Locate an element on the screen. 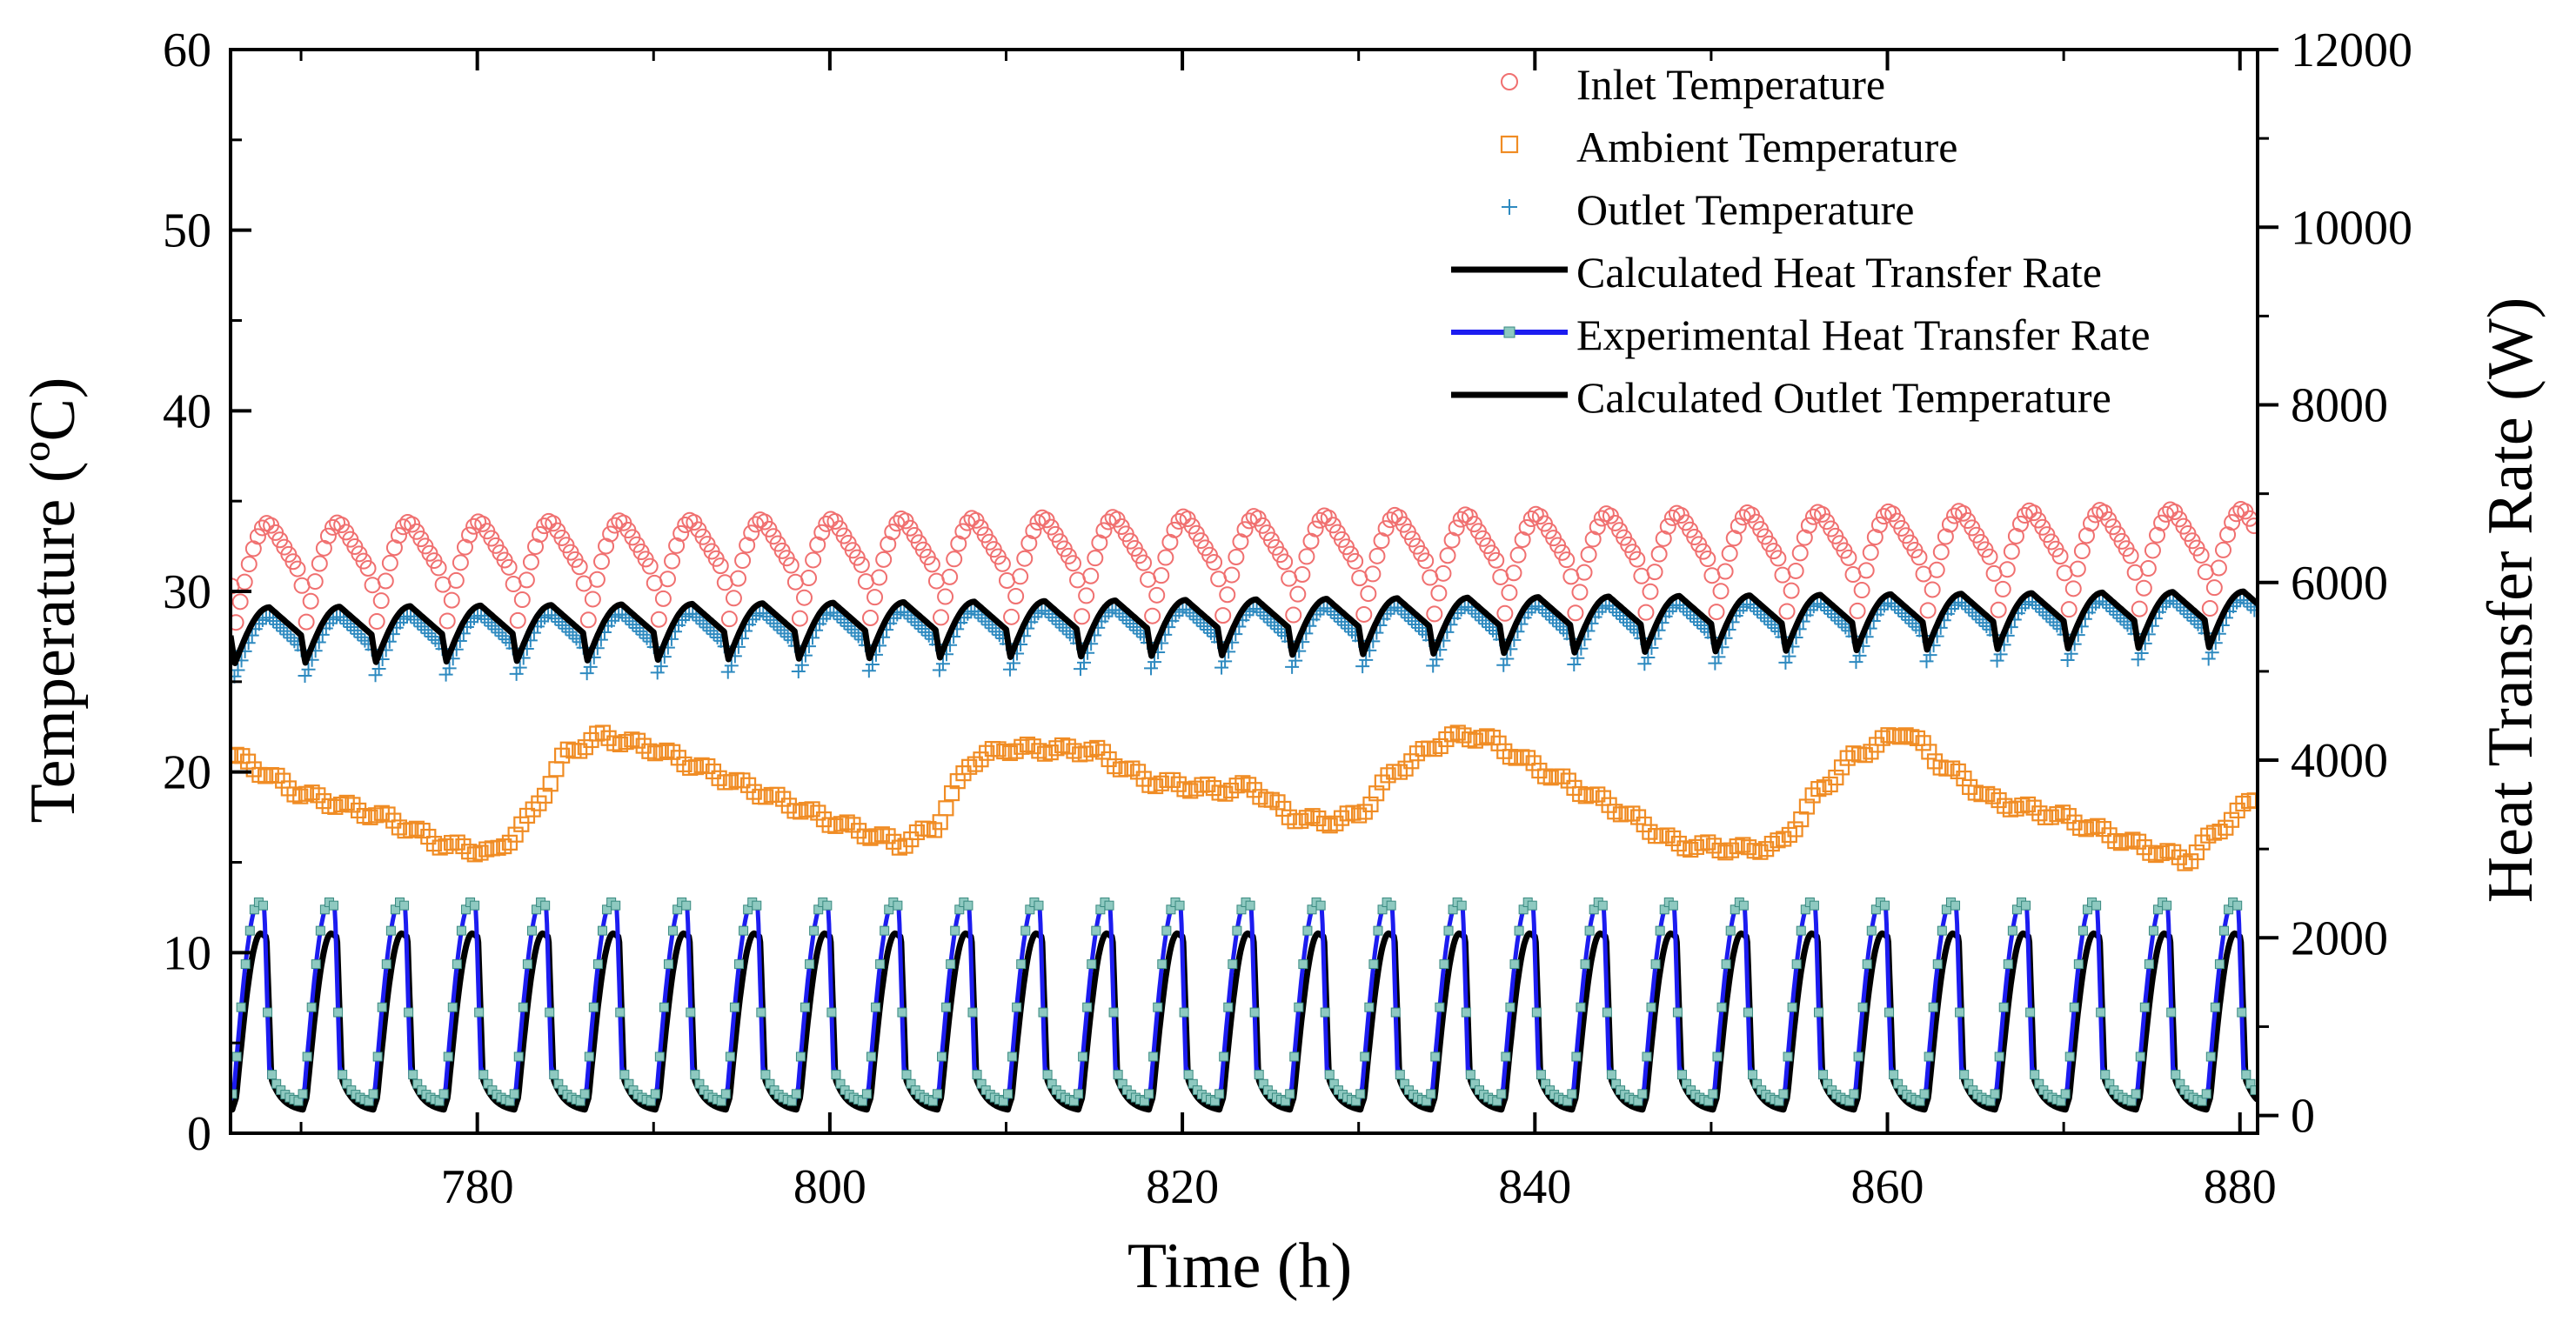  y-right-tick-label: 8000 is located at coordinates (2339, 406).